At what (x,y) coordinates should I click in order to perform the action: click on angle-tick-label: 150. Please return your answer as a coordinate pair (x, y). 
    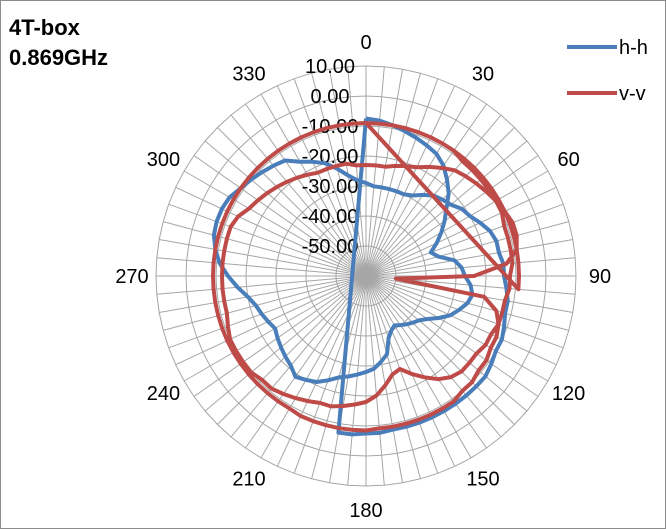
    Looking at the image, I should click on (482, 480).